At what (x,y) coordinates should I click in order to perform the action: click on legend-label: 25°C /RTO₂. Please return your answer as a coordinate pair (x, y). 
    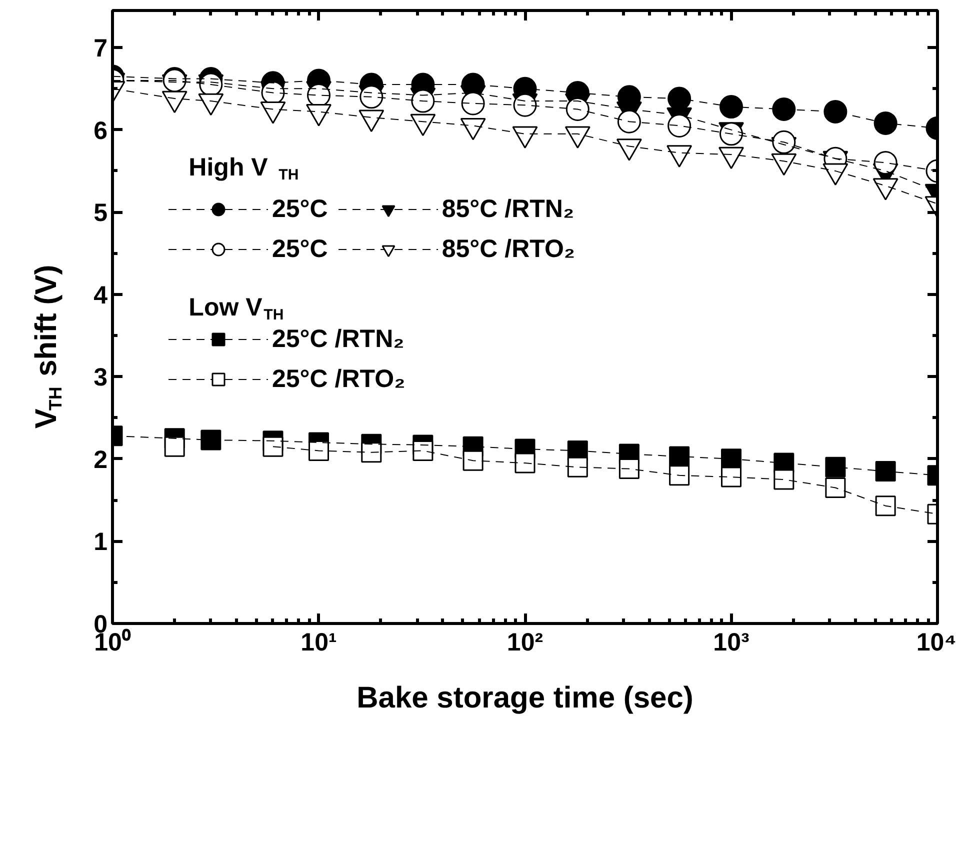
    Looking at the image, I should click on (339, 379).